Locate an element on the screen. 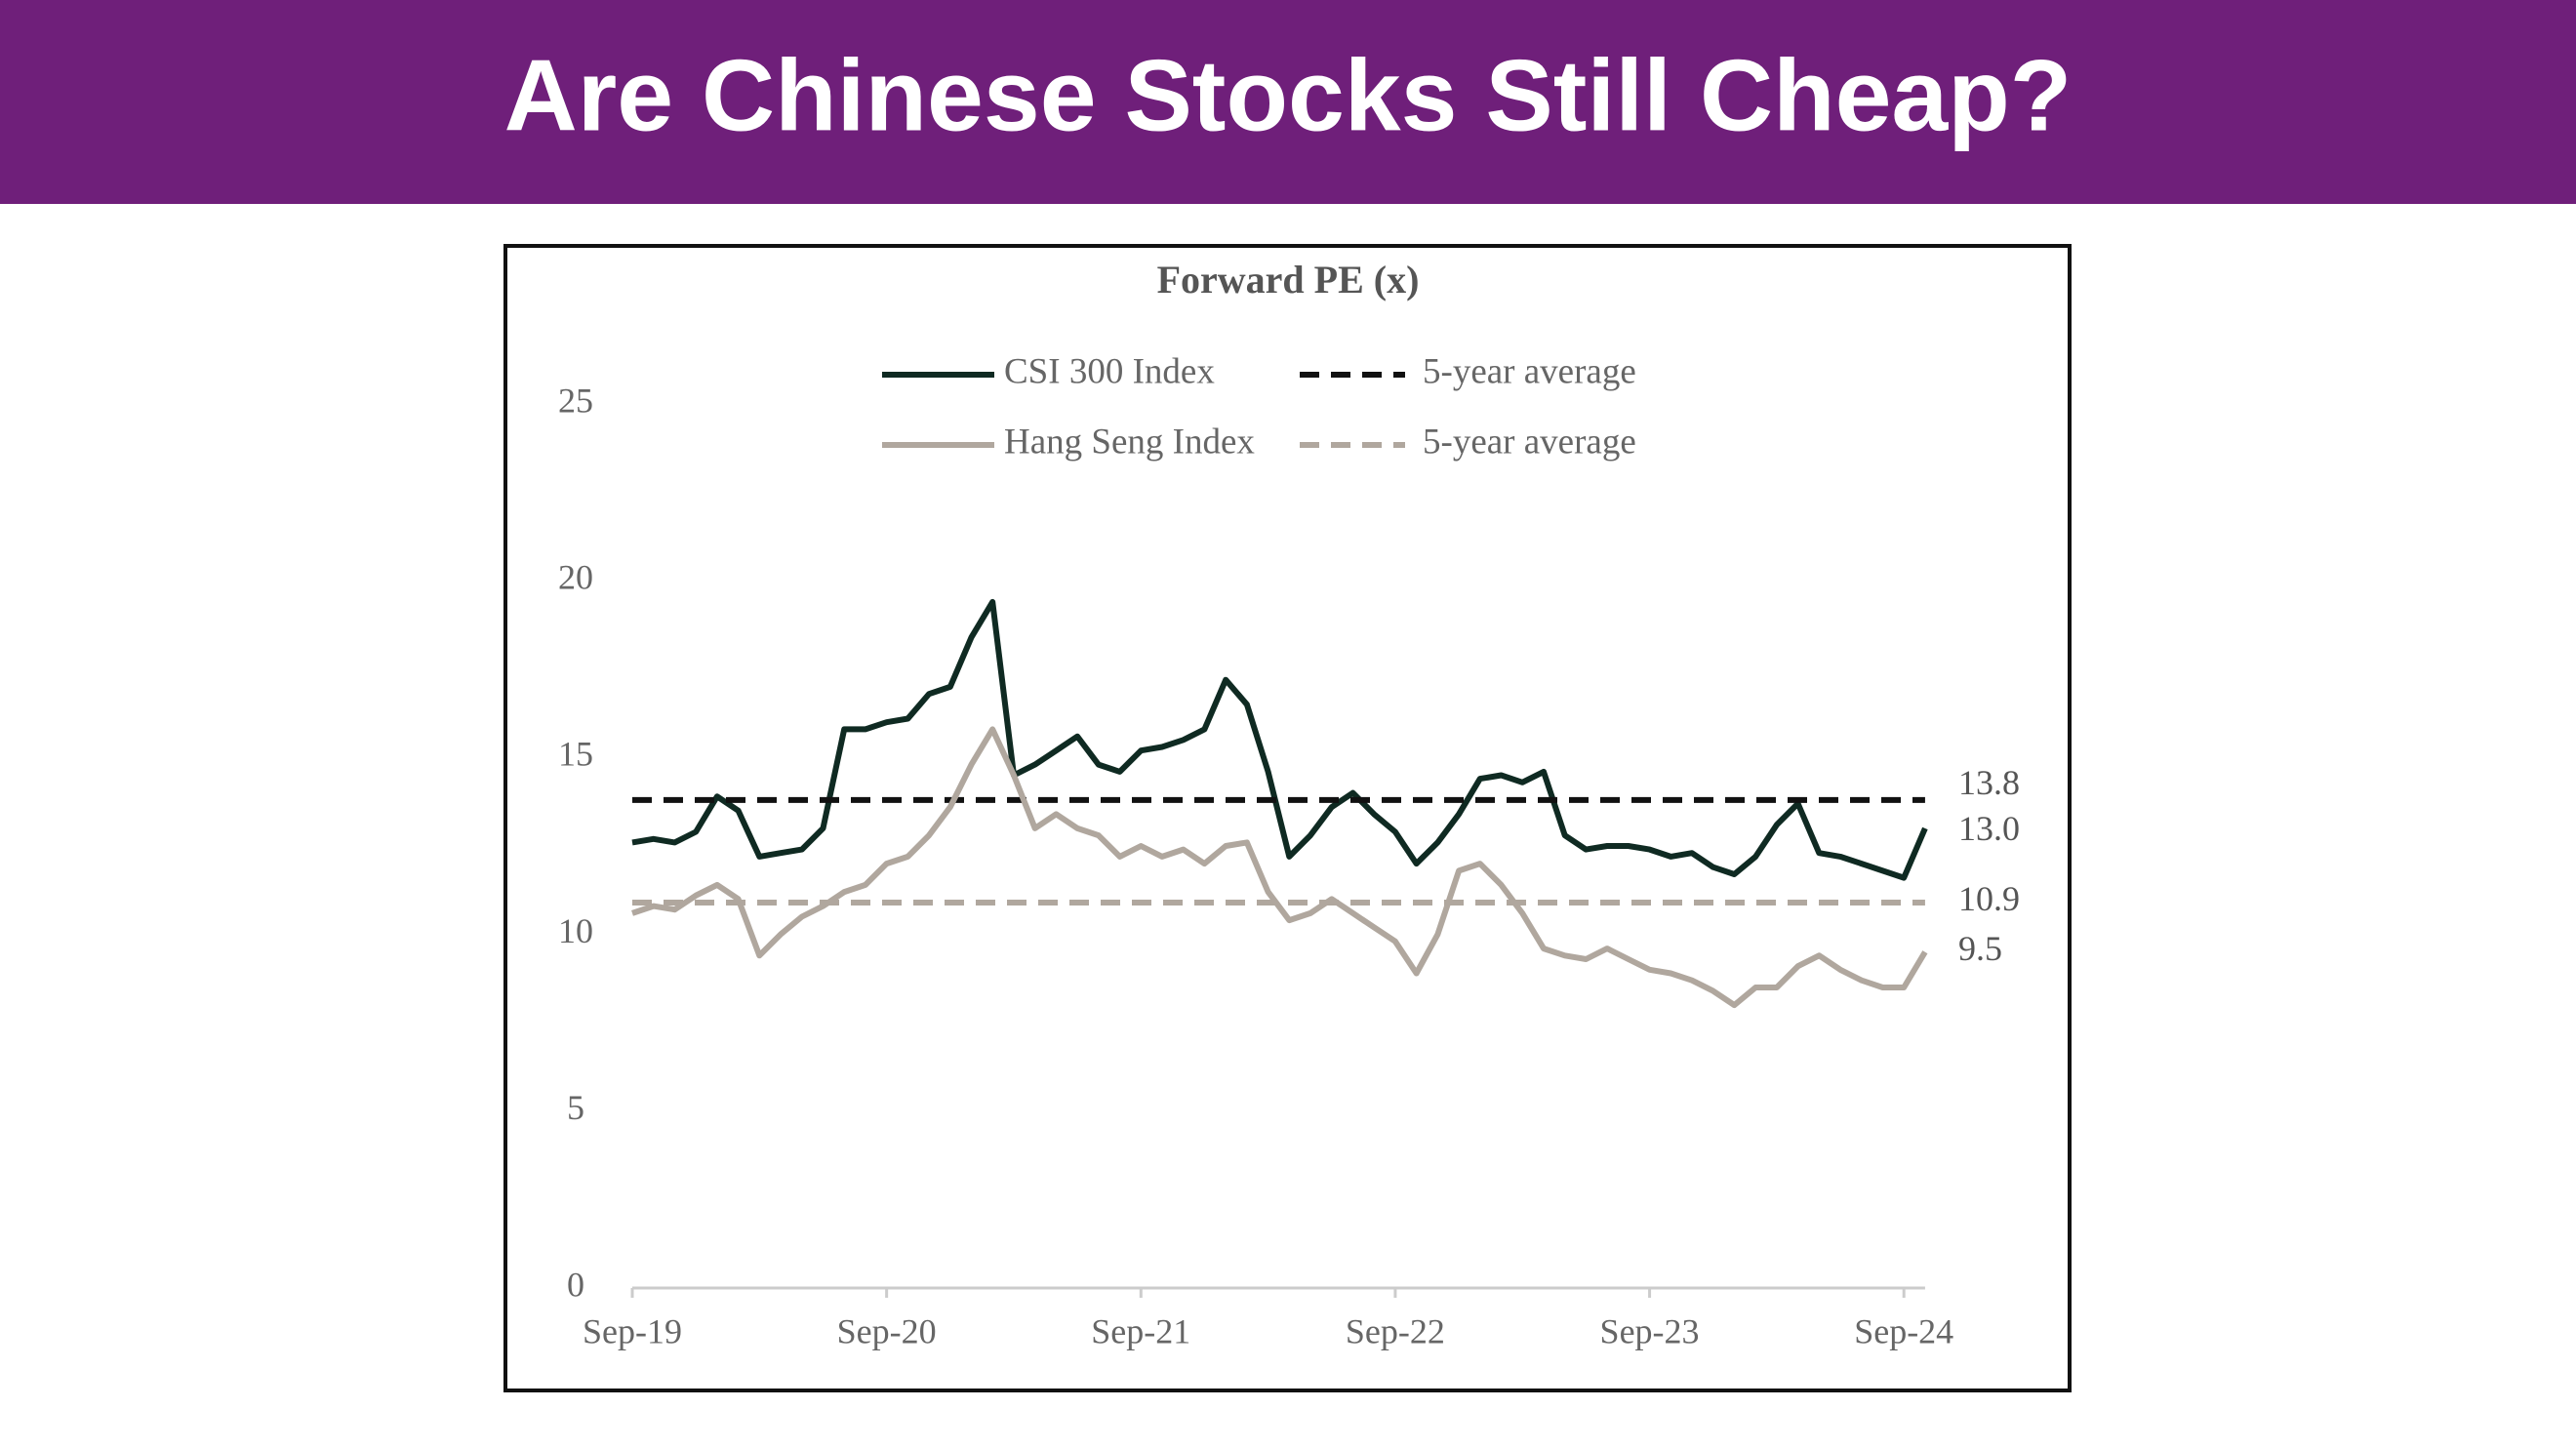 The height and width of the screenshot is (1449, 2576). end-label: 9.5 is located at coordinates (1980, 948).